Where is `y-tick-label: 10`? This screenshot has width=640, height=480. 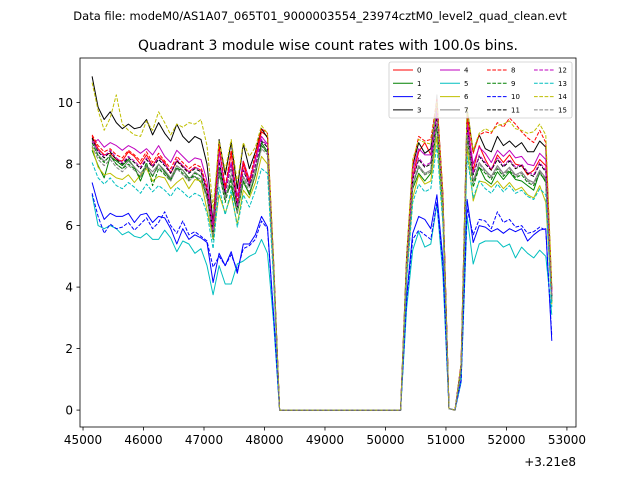 y-tick-label: 10 is located at coordinates (65, 103).